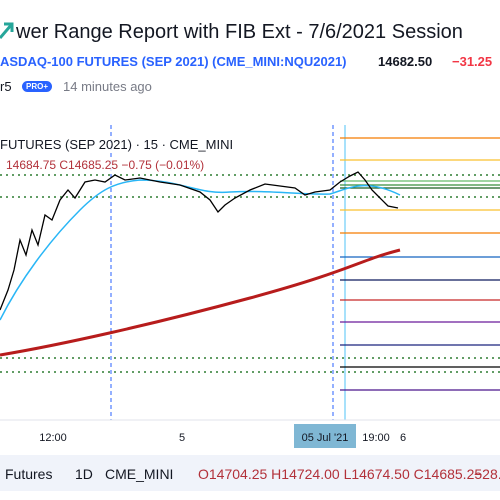  Describe the element at coordinates (107, 86) in the screenshot. I see `publish-time: 14 minutes ago` at that location.